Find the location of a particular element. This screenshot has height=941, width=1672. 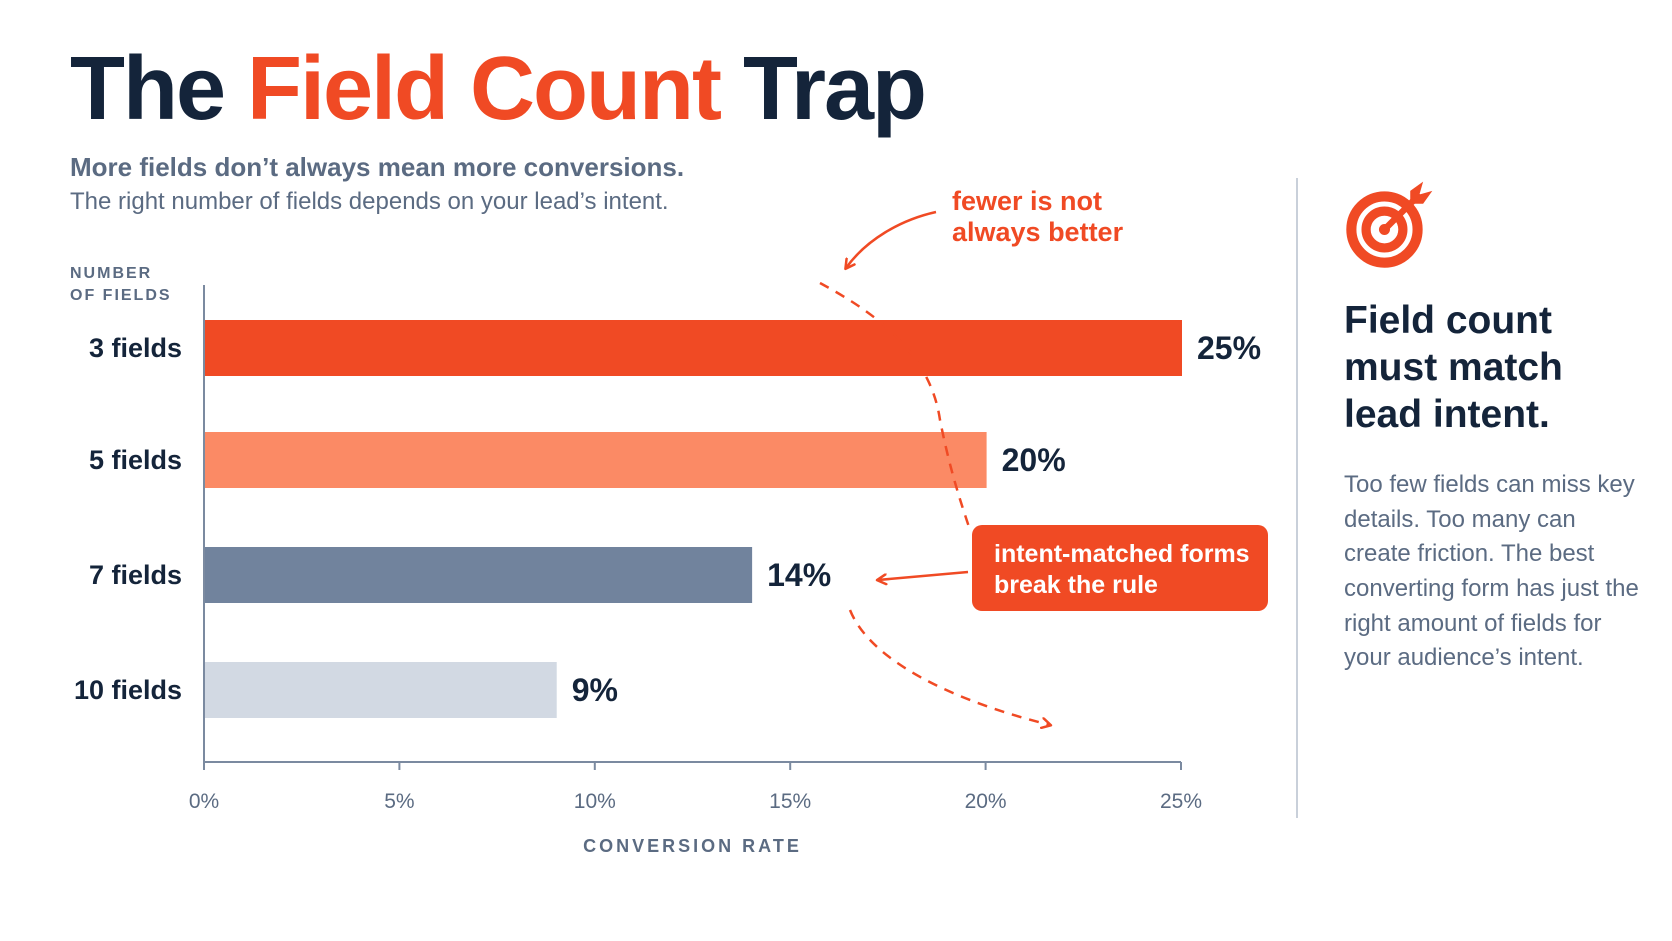

page-title: The Field Count Trap is located at coordinates (498, 89).